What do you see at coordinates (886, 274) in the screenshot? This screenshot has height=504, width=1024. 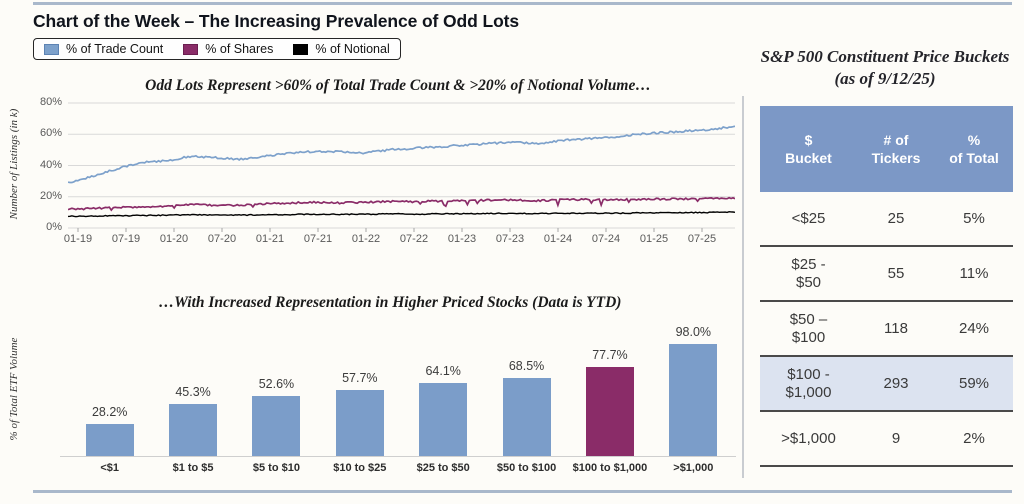 I see `table-row: $25 - $50 55 11%` at bounding box center [886, 274].